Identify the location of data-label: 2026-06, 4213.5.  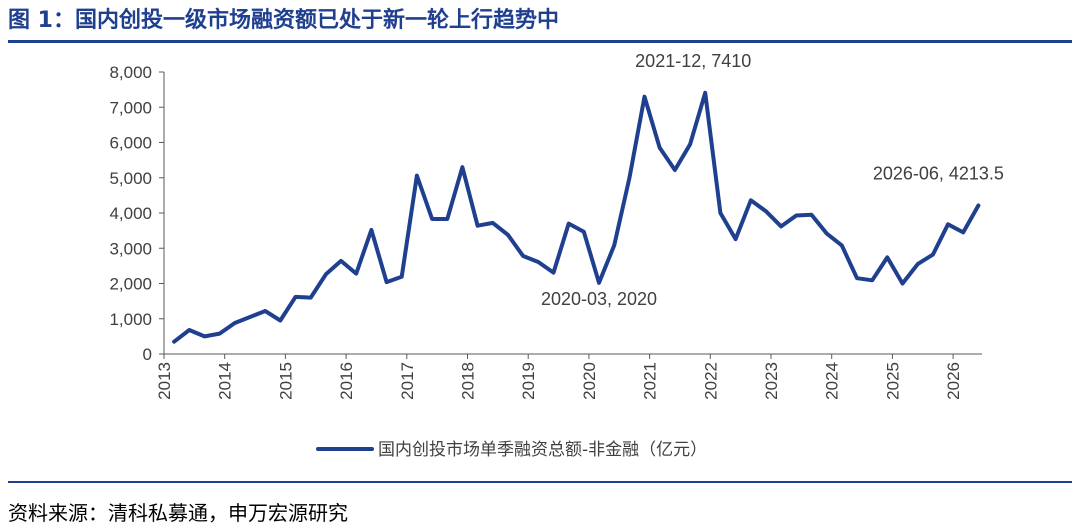
(938, 173).